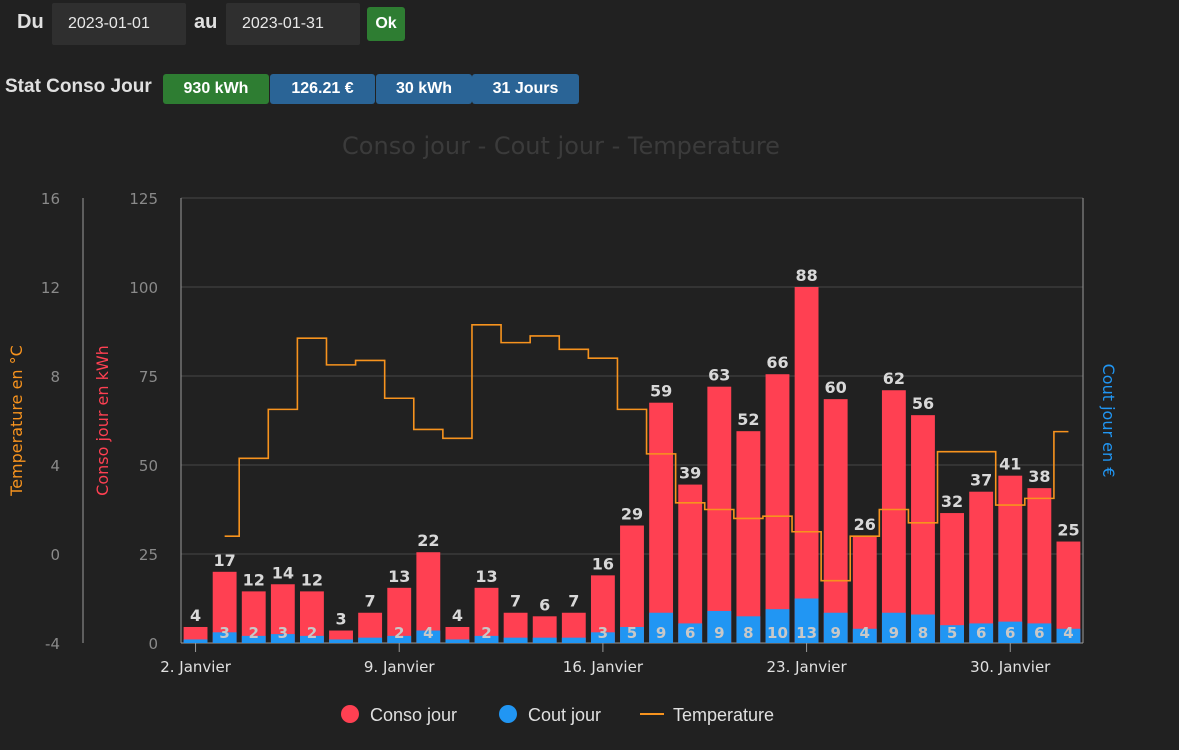 Image resolution: width=1179 pixels, height=750 pixels. What do you see at coordinates (981, 480) in the screenshot?
I see `conso-data-label: 37` at bounding box center [981, 480].